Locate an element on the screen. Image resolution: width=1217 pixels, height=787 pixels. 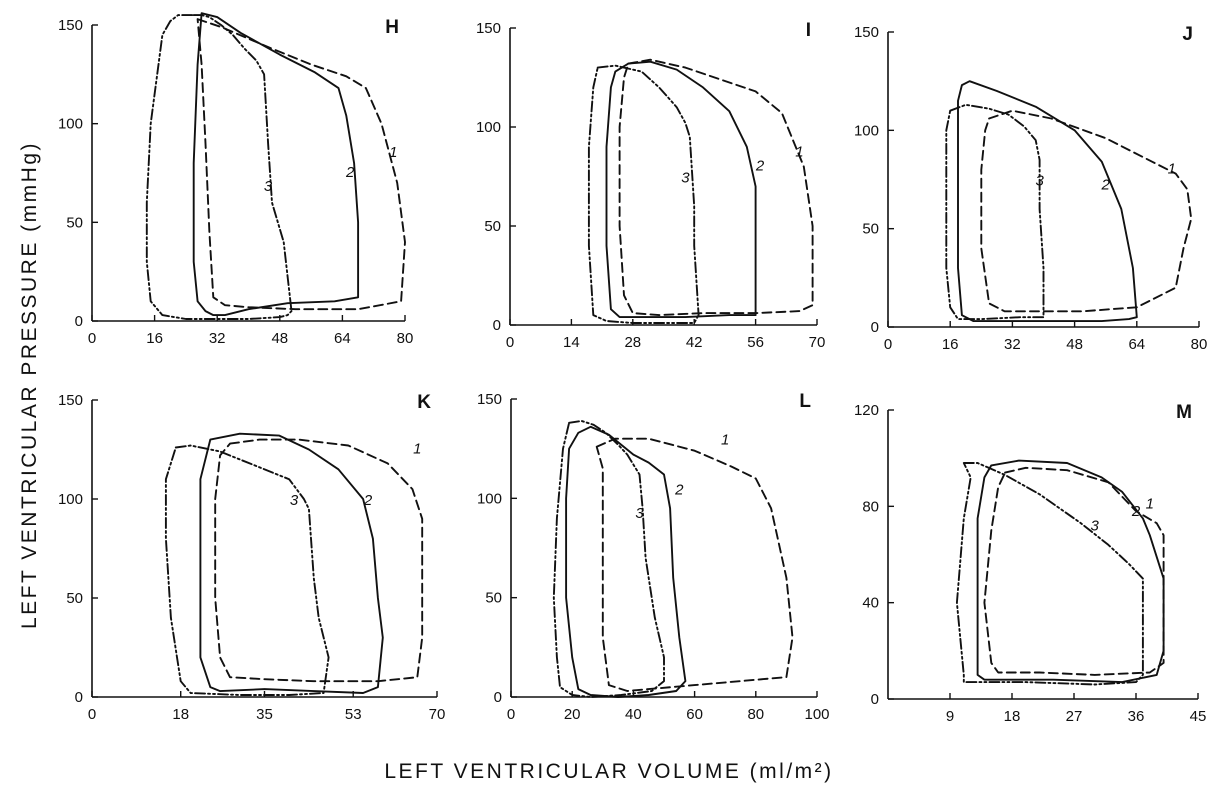
panel-j: 0 50 100 150 0 16 32 48 64 80 J 1 2 3 is located at coordinates (1030, 188).